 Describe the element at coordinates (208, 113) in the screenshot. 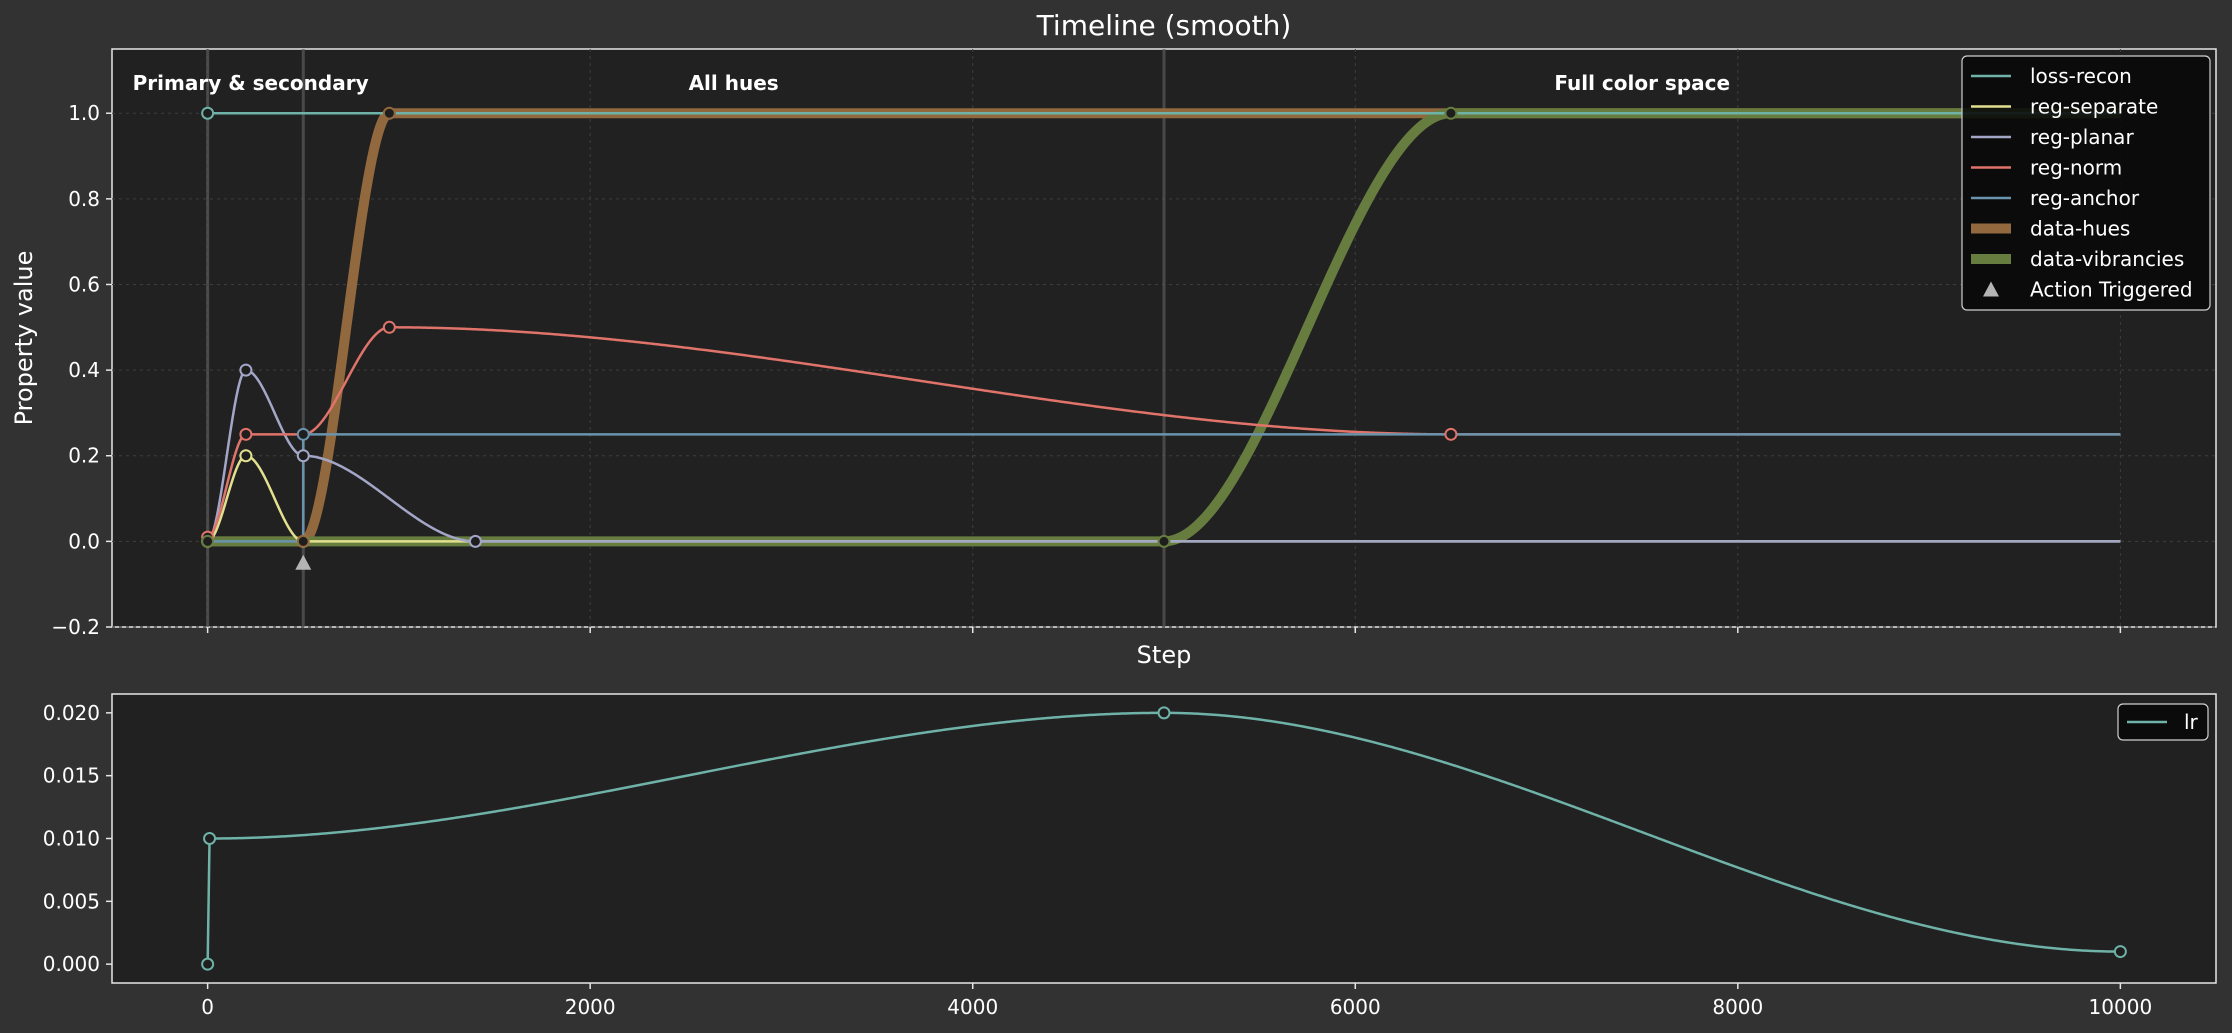

I see `keyframe-marker-loss-recon` at that location.